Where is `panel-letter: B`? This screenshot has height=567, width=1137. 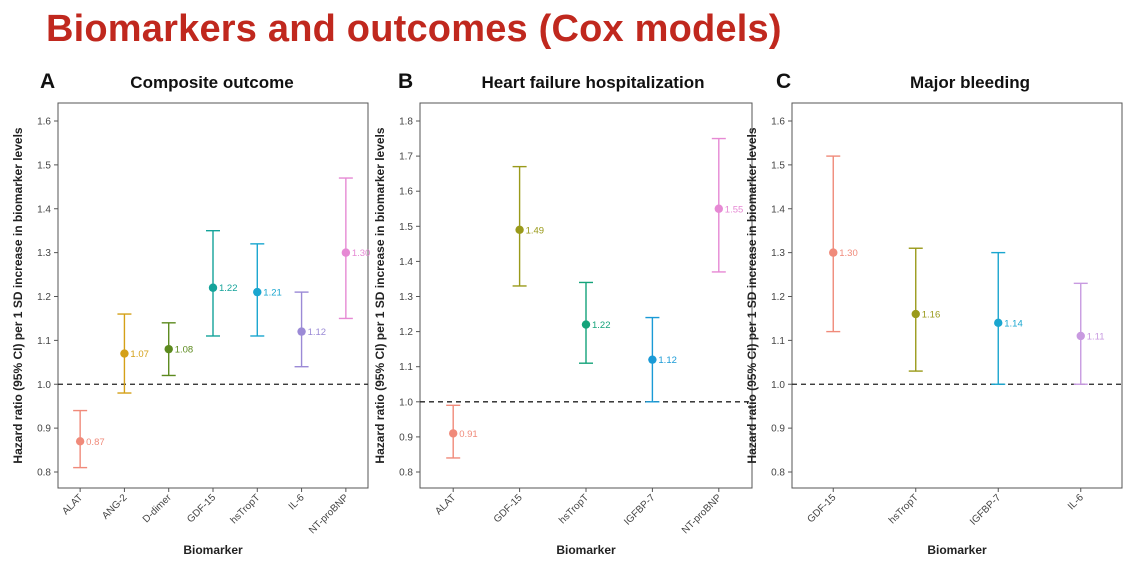
panel-letter: B is located at coordinates (405, 81).